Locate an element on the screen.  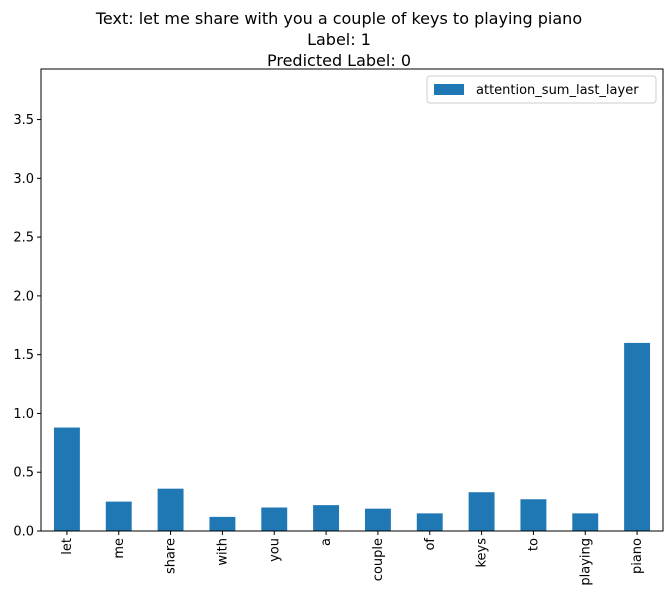
x-tick-label: share is located at coordinates (171, 556).